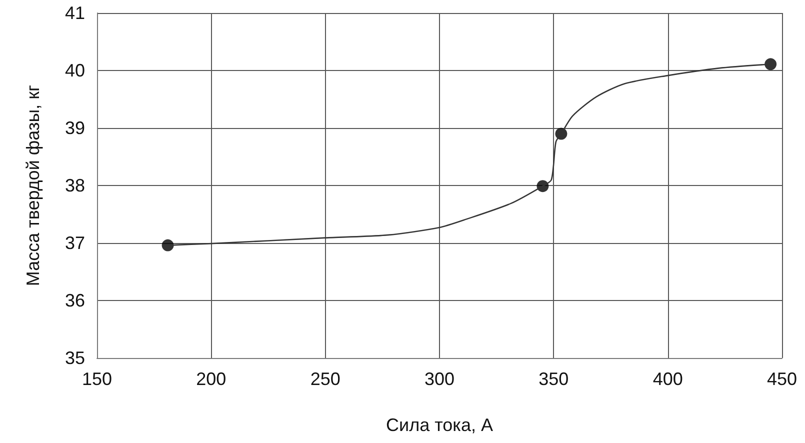  Describe the element at coordinates (553, 379) in the screenshot. I see `x-tick-label: 350` at that location.